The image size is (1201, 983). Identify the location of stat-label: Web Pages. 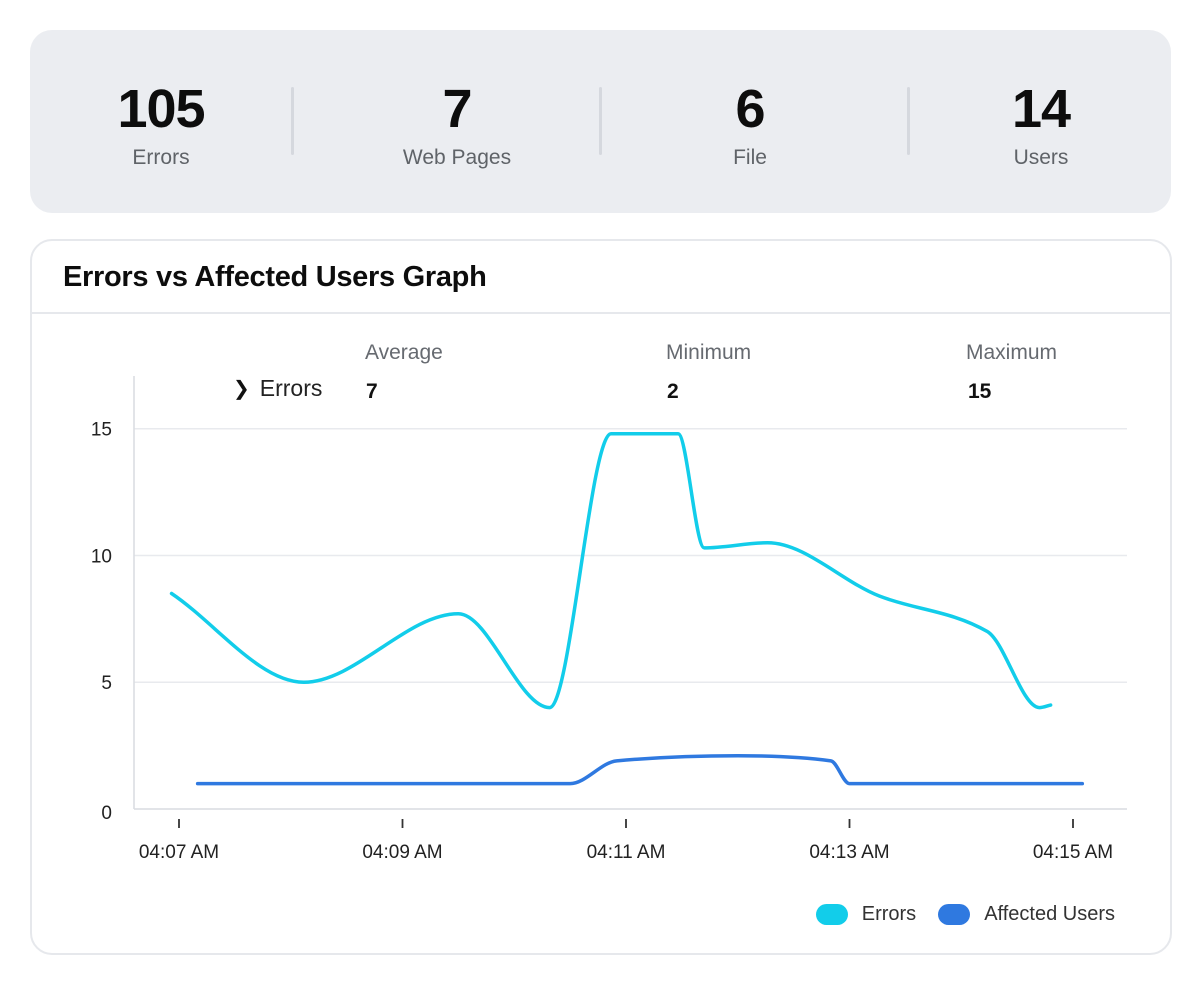
(457, 157).